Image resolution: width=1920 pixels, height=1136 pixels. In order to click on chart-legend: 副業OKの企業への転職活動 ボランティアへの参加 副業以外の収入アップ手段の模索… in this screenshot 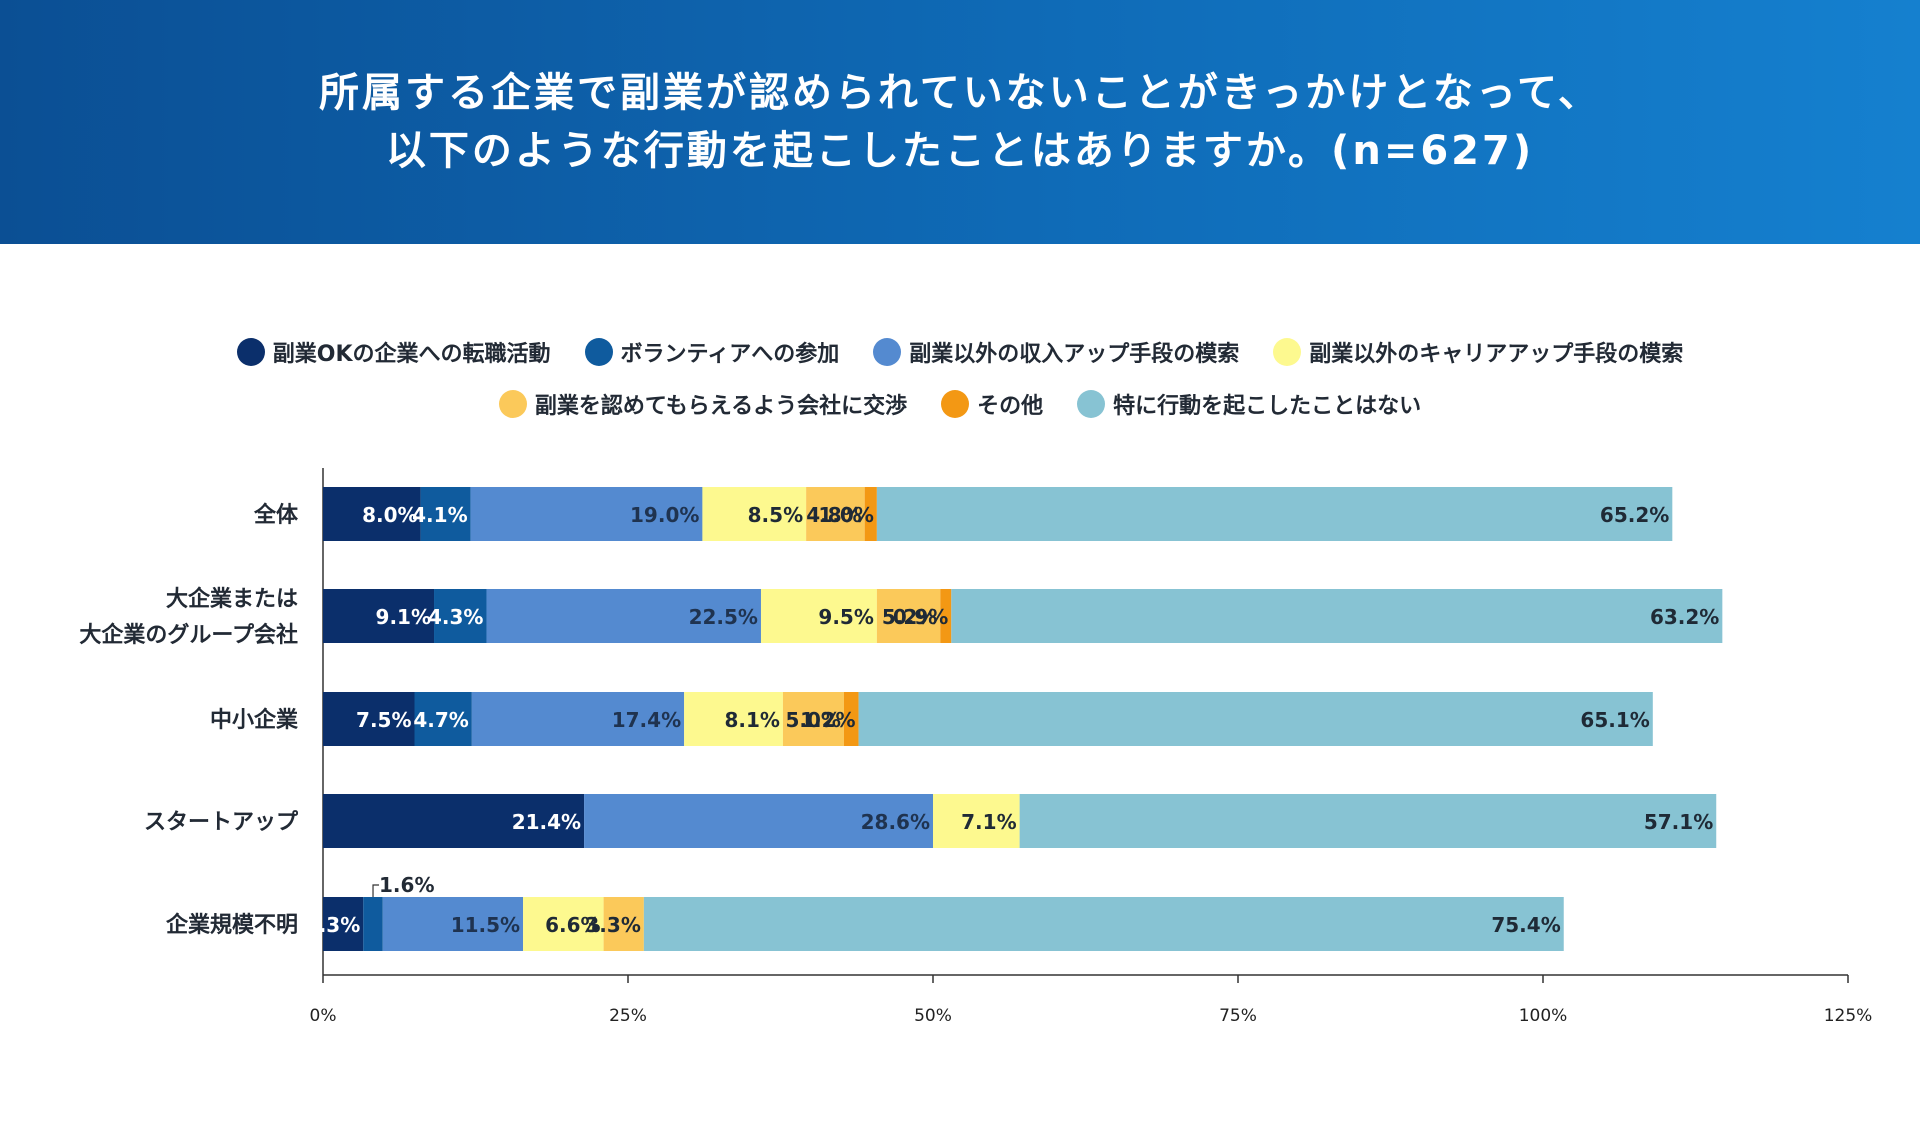, I will do `click(960, 378)`.